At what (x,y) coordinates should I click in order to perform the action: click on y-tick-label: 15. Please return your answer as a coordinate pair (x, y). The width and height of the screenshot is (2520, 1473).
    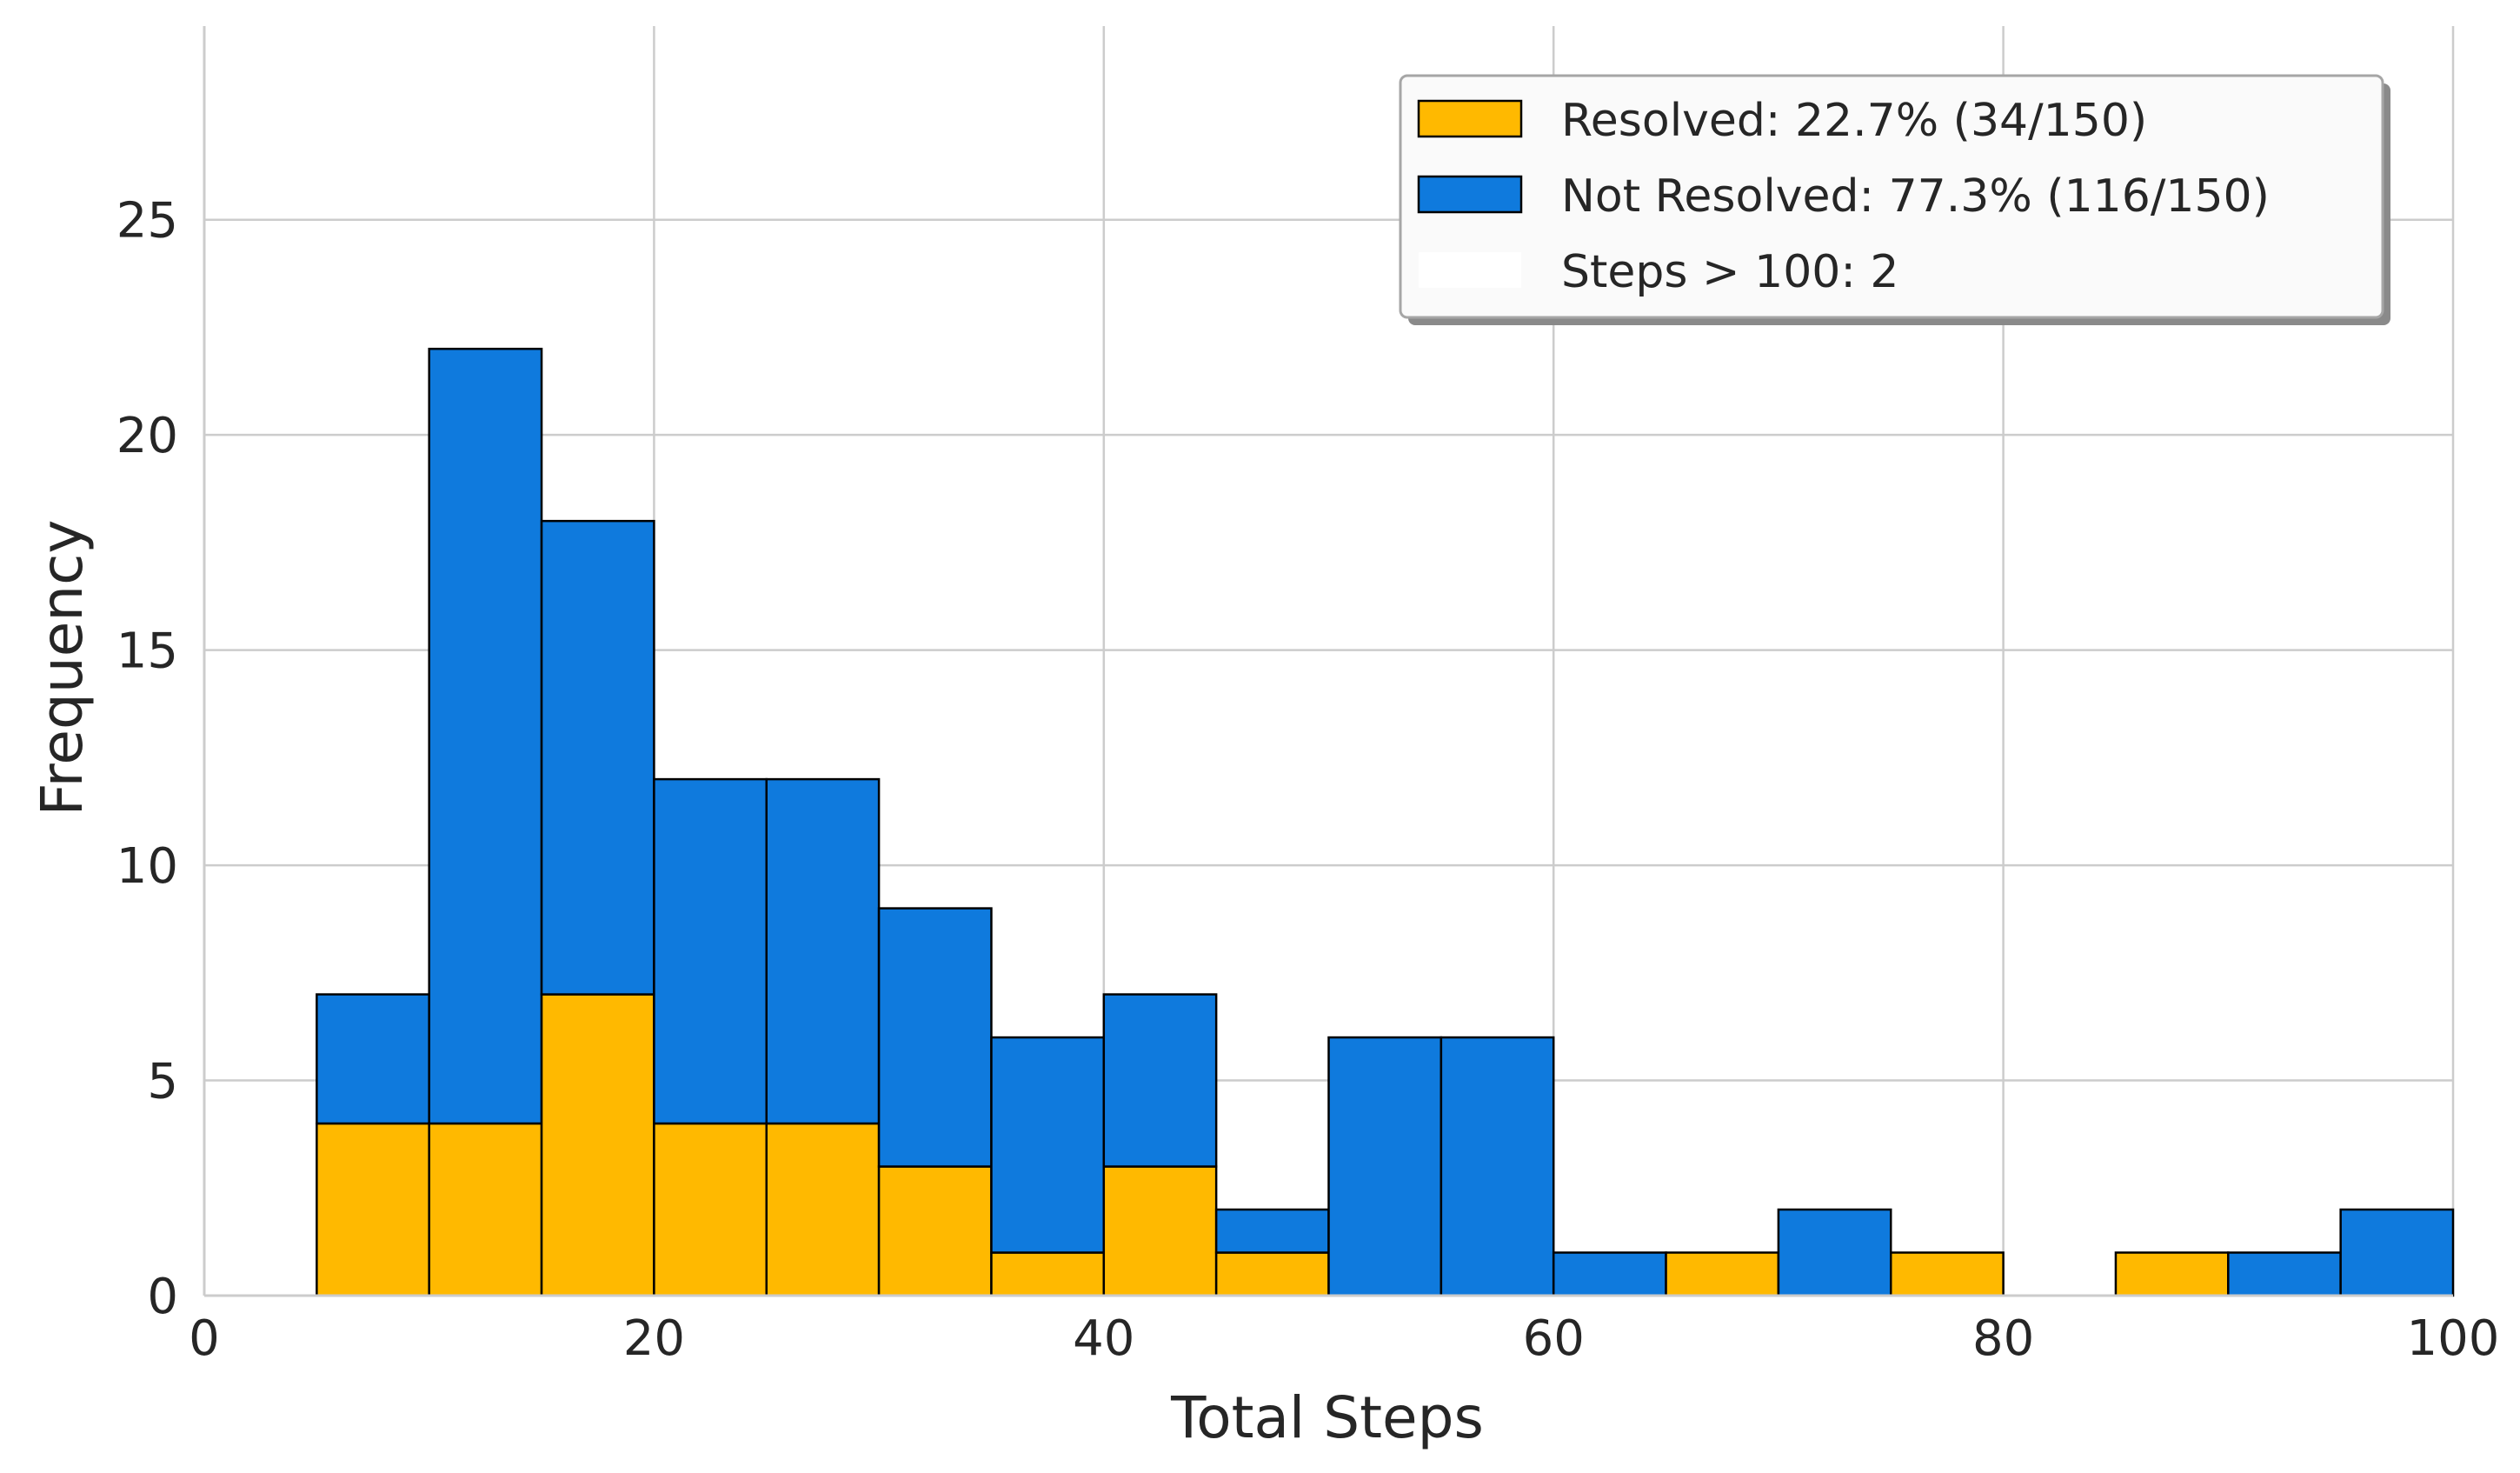
    Looking at the image, I should click on (147, 651).